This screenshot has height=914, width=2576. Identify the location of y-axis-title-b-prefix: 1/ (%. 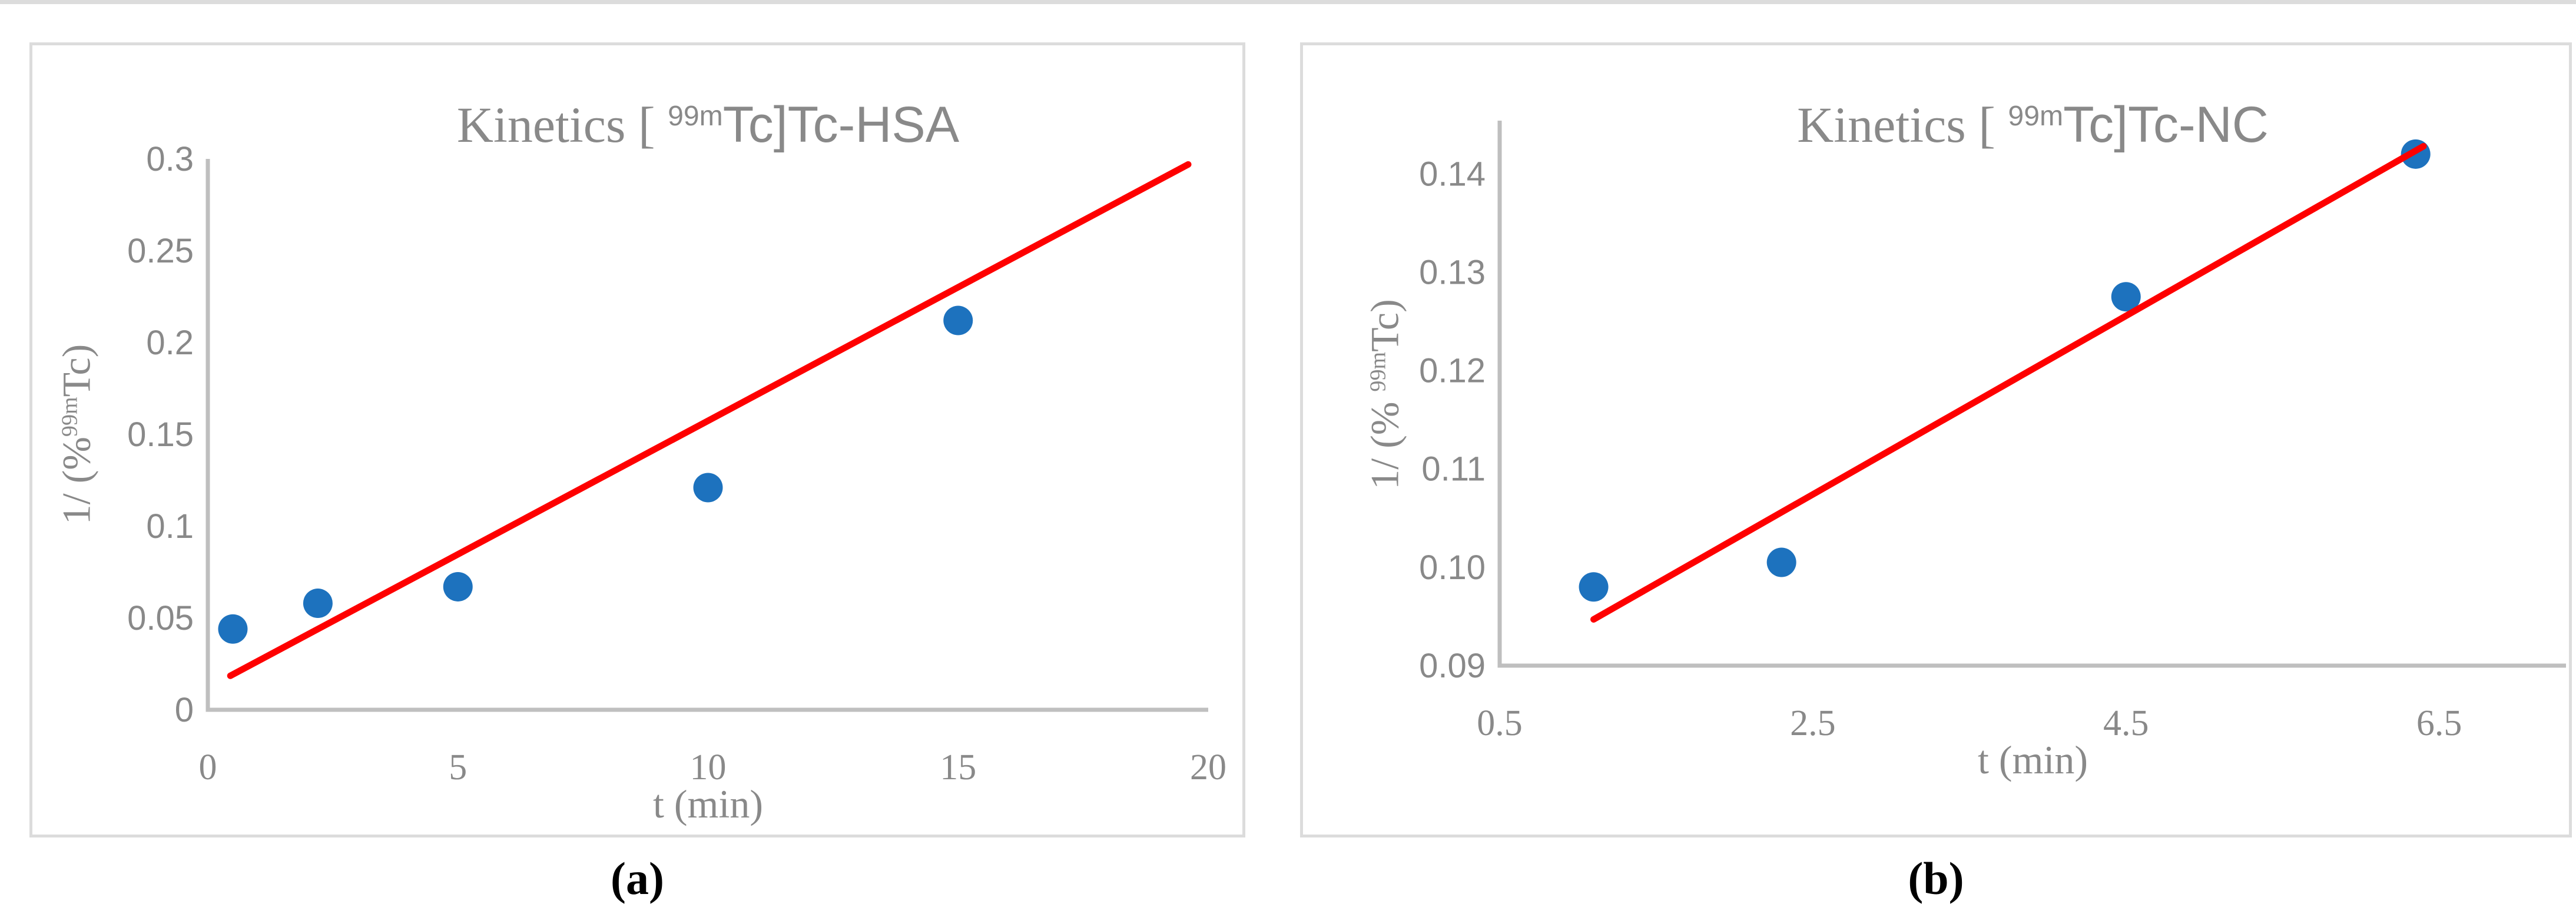
(1384, 441).